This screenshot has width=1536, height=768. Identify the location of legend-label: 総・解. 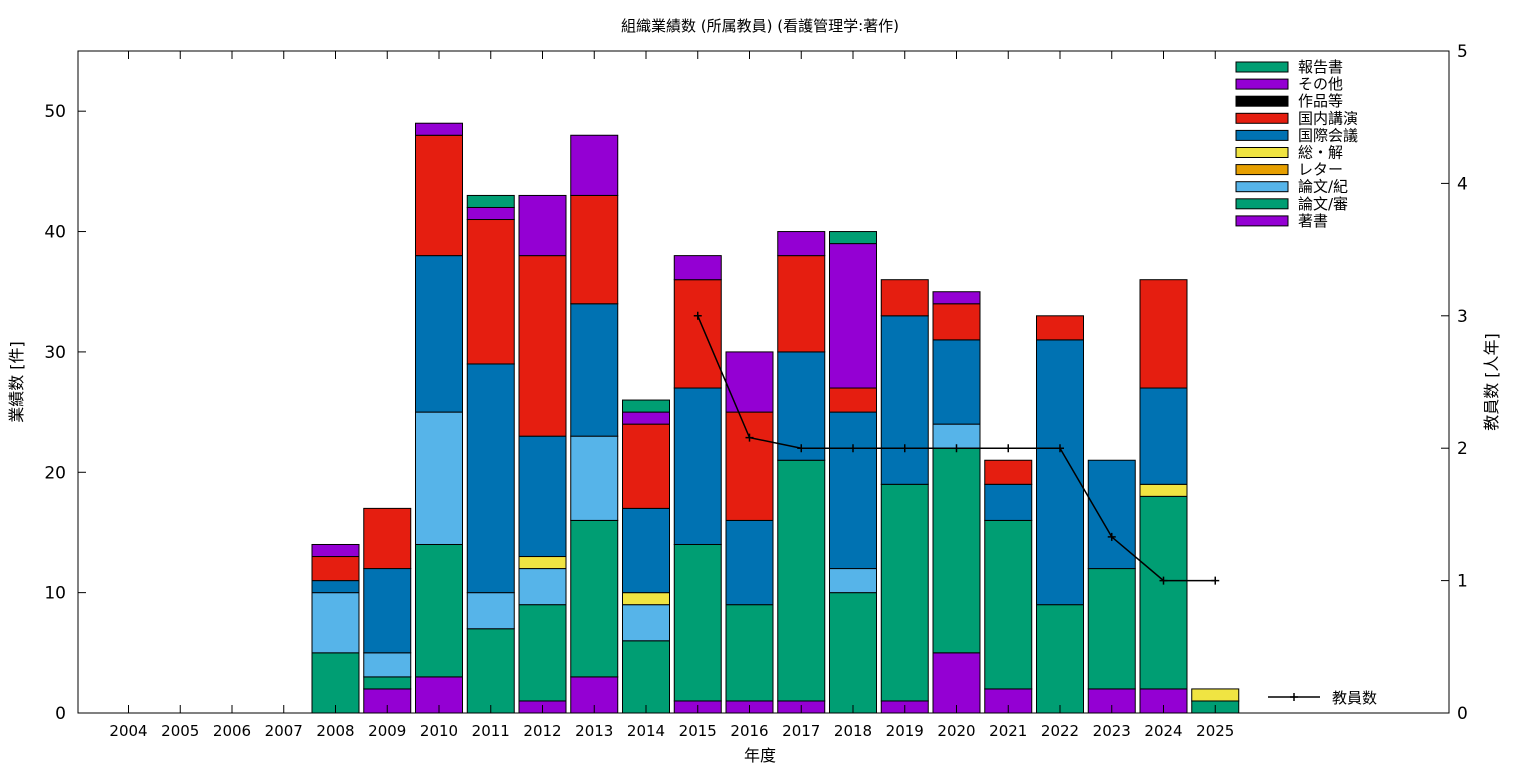
(1320, 153).